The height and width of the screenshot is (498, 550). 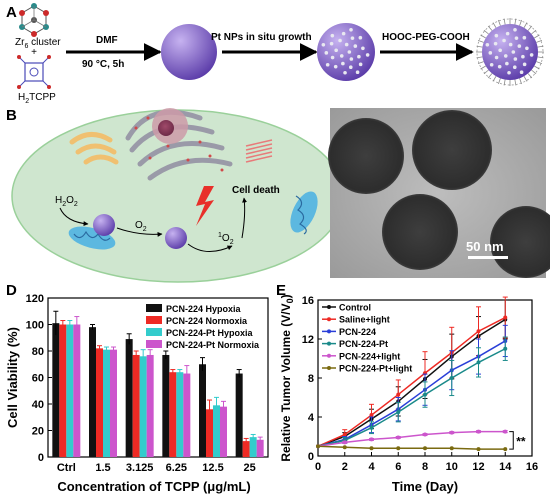 What do you see at coordinates (74, 217) in the screenshot?
I see `h2o2-arrow` at bounding box center [74, 217].